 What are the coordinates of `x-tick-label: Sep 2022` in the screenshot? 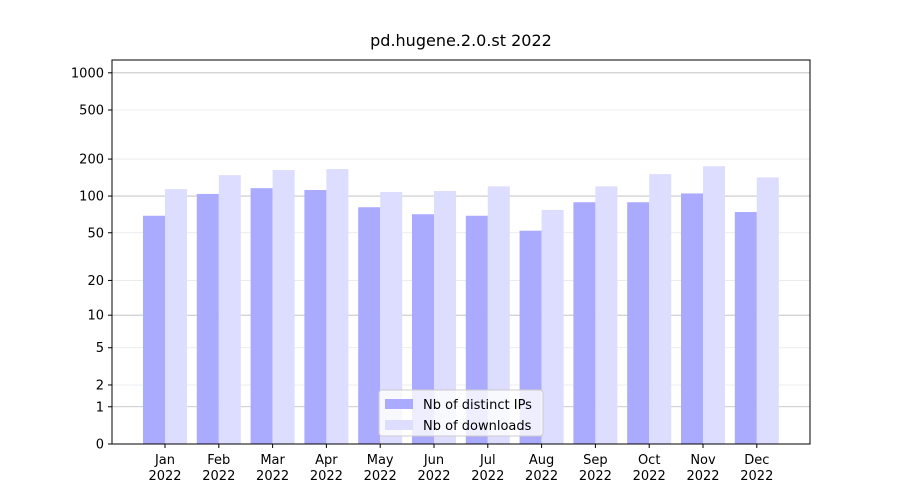 It's located at (595, 468).